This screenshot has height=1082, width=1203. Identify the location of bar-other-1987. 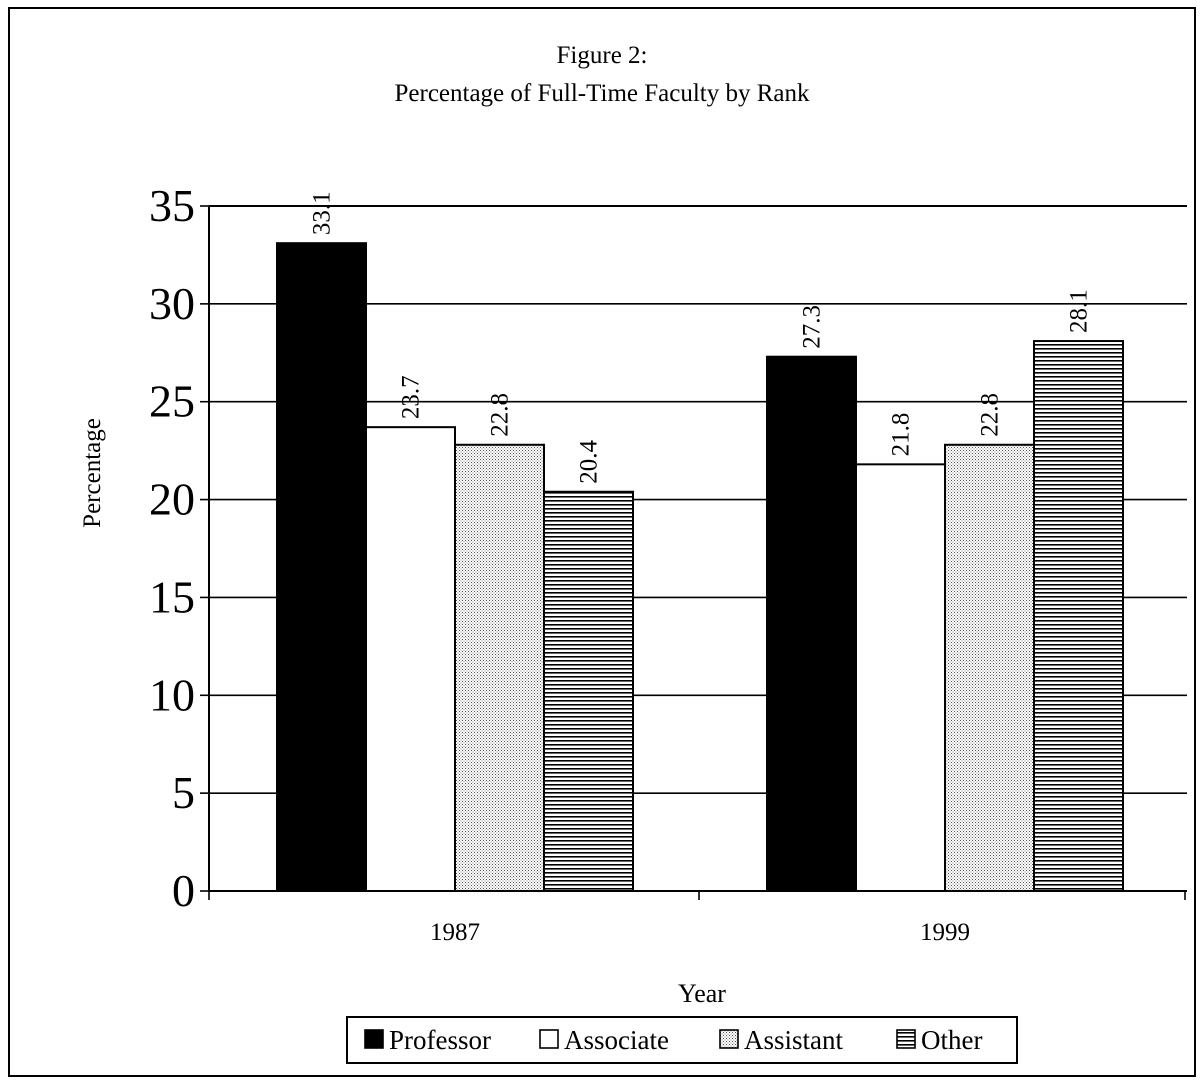
(588, 691).